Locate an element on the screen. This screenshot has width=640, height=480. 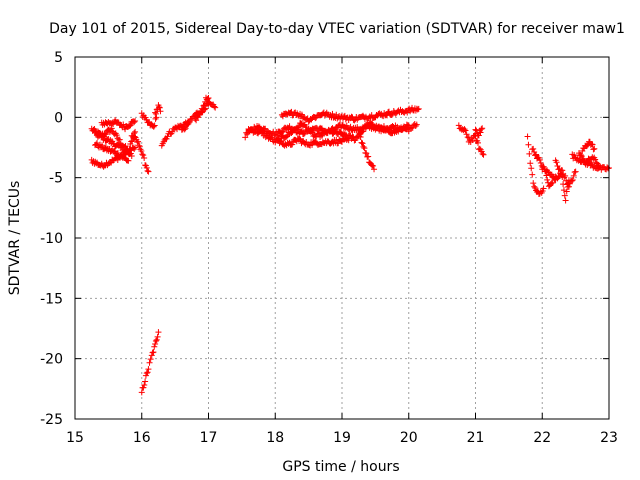
x-tick-label: 22 is located at coordinates (542, 438).